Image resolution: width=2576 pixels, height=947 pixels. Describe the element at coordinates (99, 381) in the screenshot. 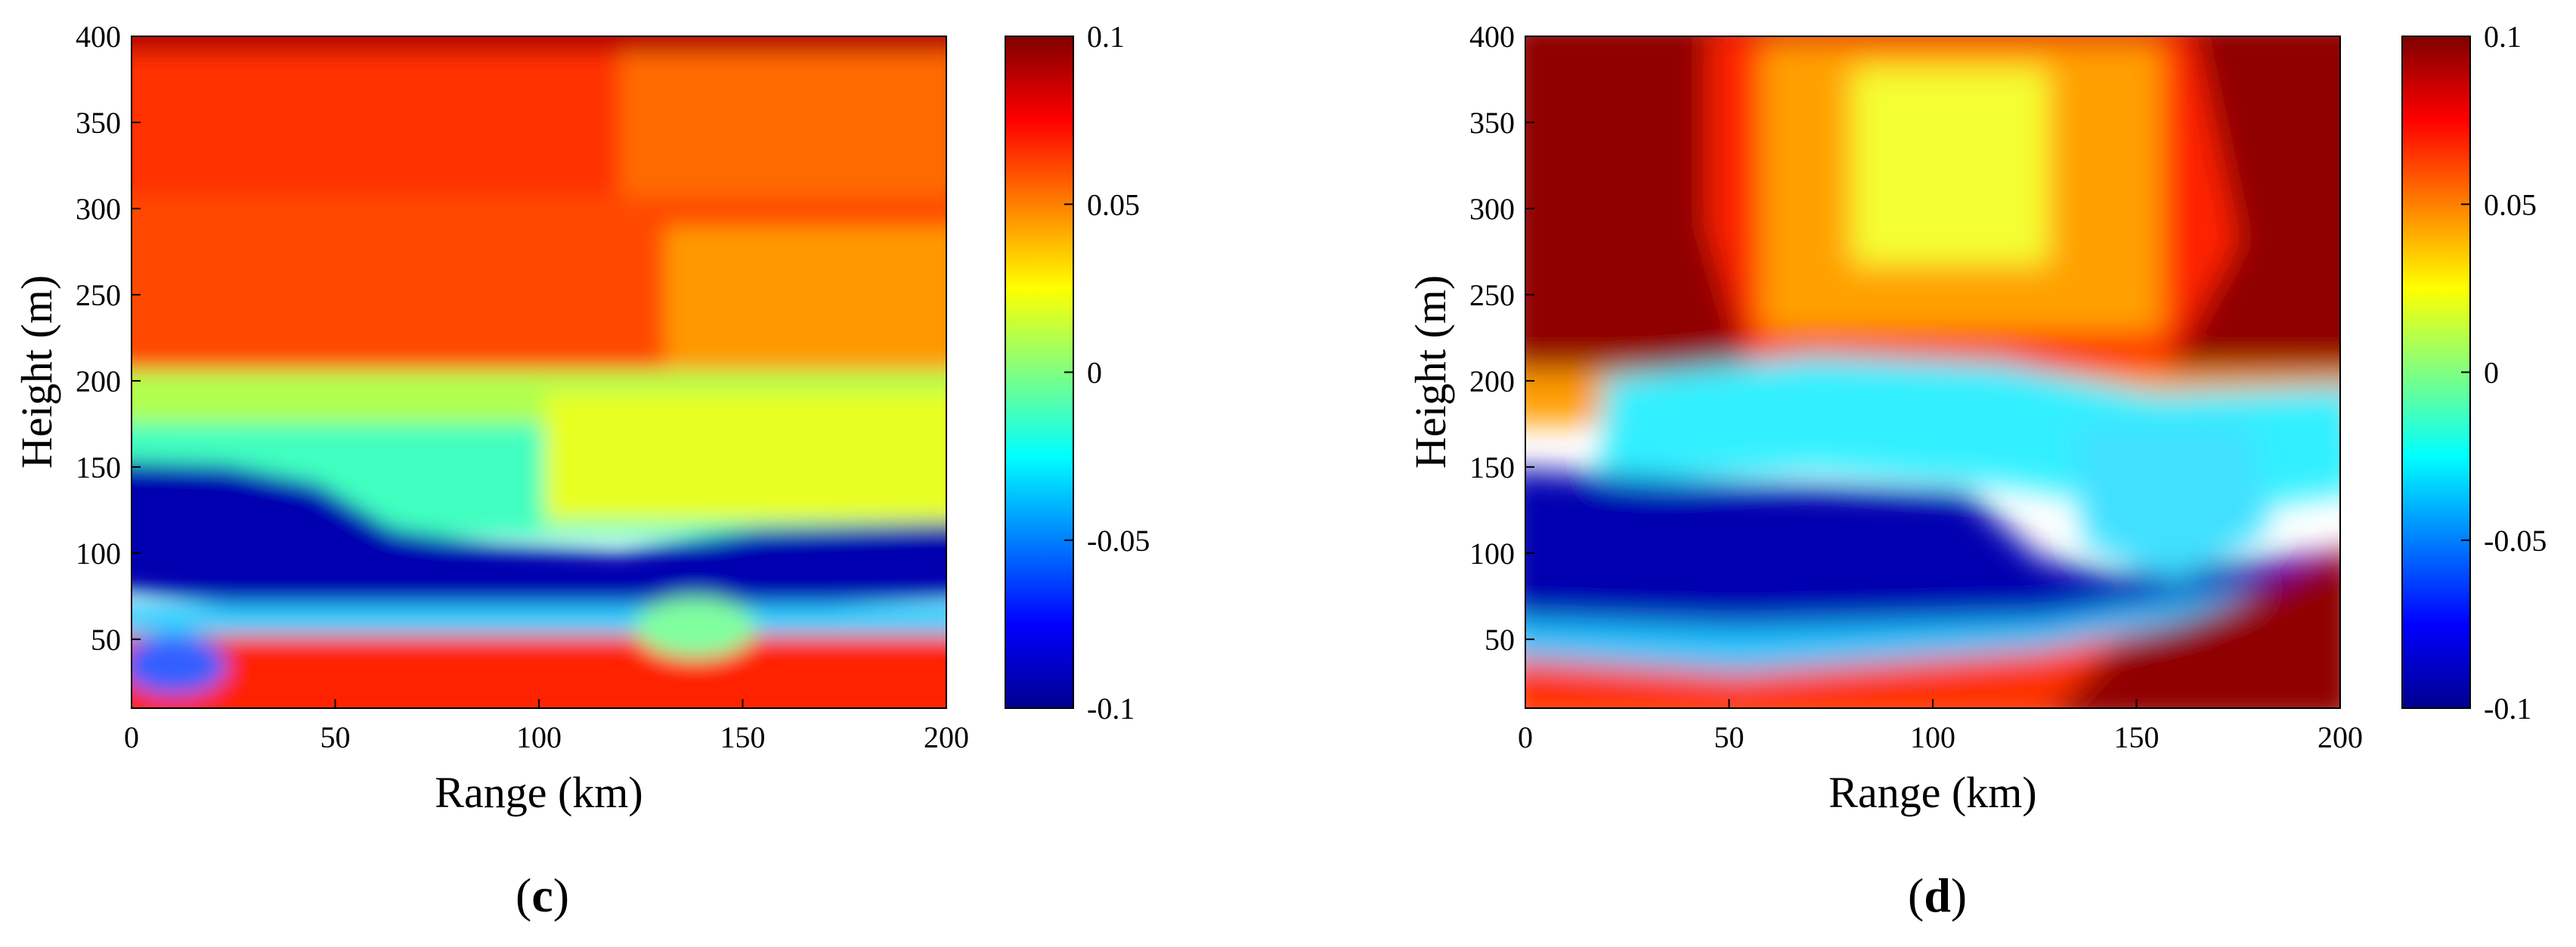

I see `c-ytick-label: 200` at that location.